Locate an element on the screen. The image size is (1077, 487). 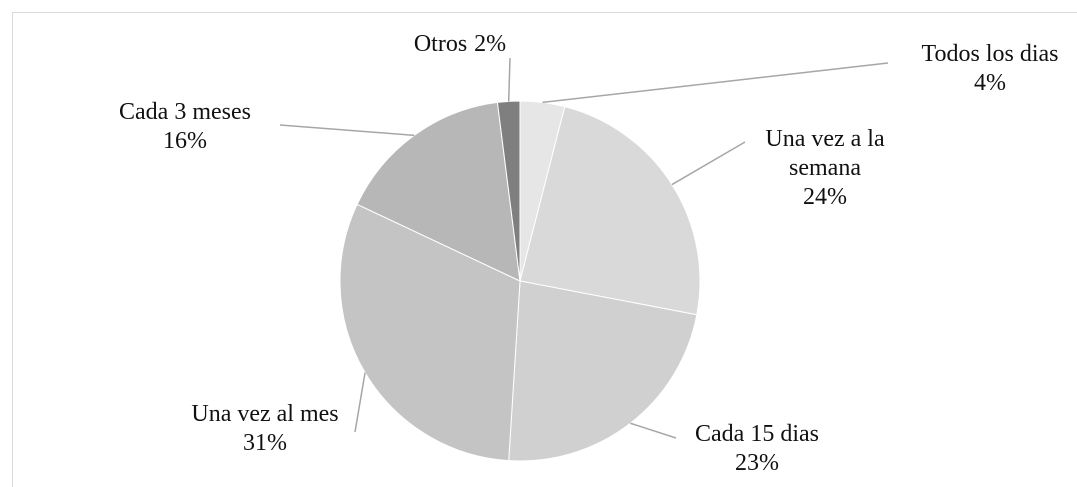
value-label: 23% is located at coordinates (757, 463).